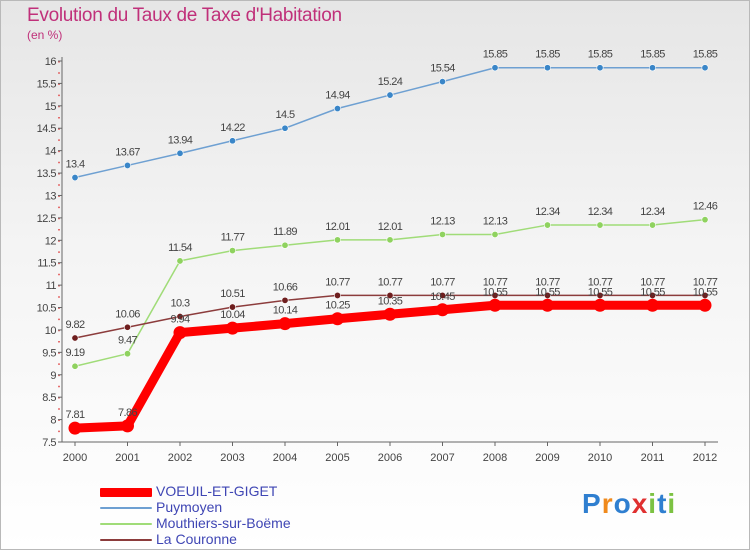  I want to click on x-tick-label: 2006, so click(390, 458).